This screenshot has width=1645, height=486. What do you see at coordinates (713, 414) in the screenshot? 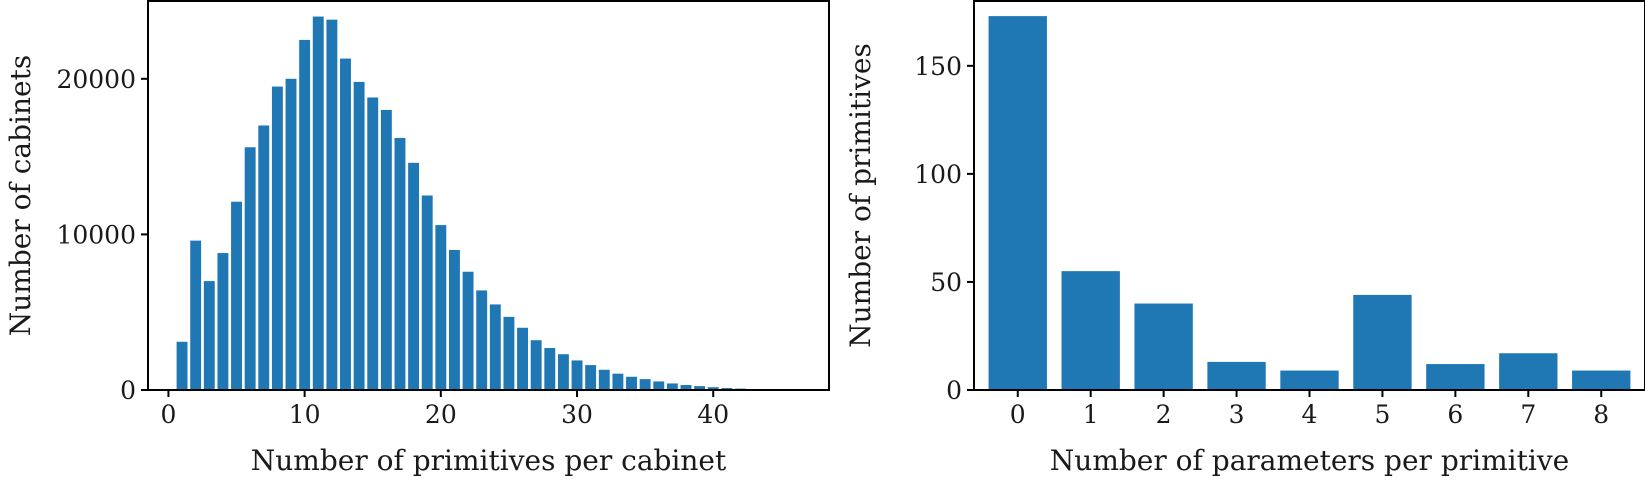
I see `x-tick-label: 40` at bounding box center [713, 414].